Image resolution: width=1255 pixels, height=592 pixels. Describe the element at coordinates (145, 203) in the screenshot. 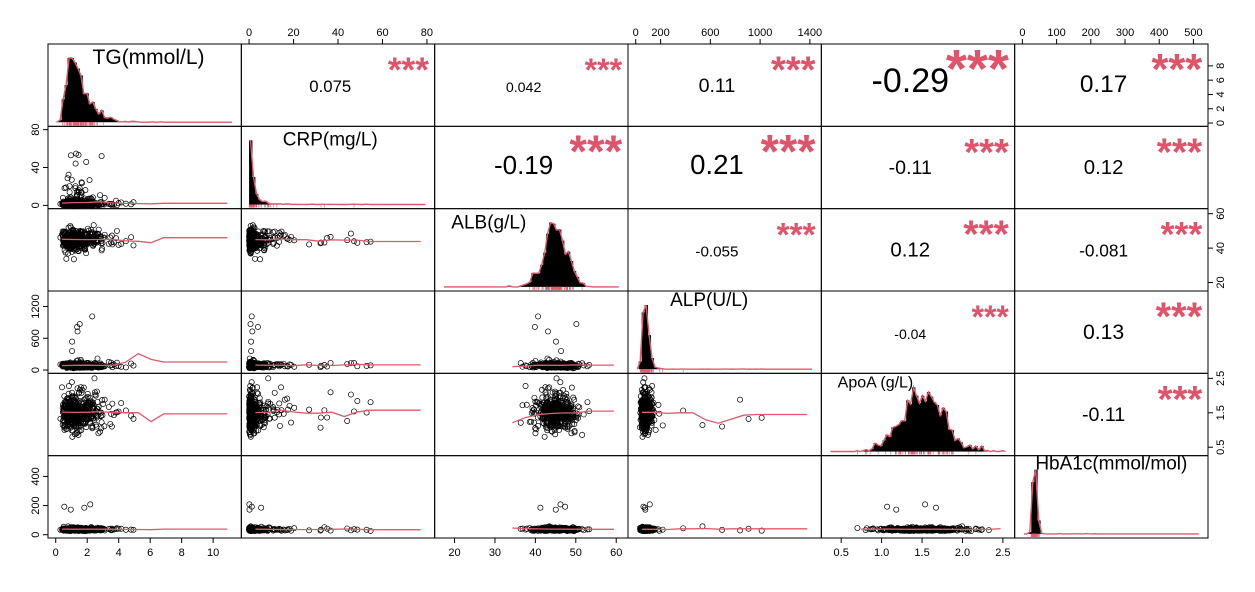

I see `fit-line` at that location.